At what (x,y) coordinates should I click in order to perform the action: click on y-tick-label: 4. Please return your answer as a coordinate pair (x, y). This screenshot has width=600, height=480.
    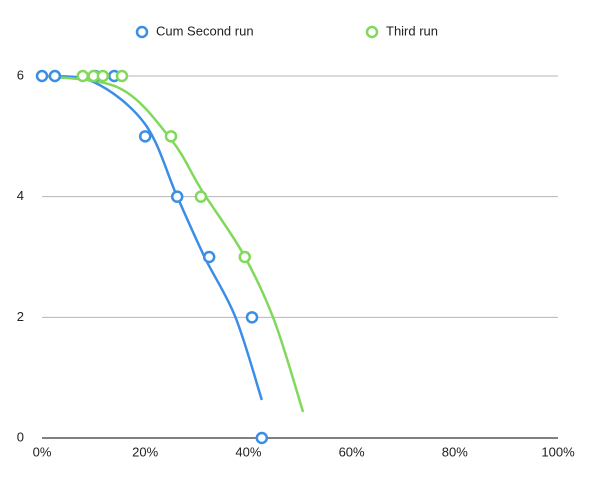
    Looking at the image, I should click on (20, 195).